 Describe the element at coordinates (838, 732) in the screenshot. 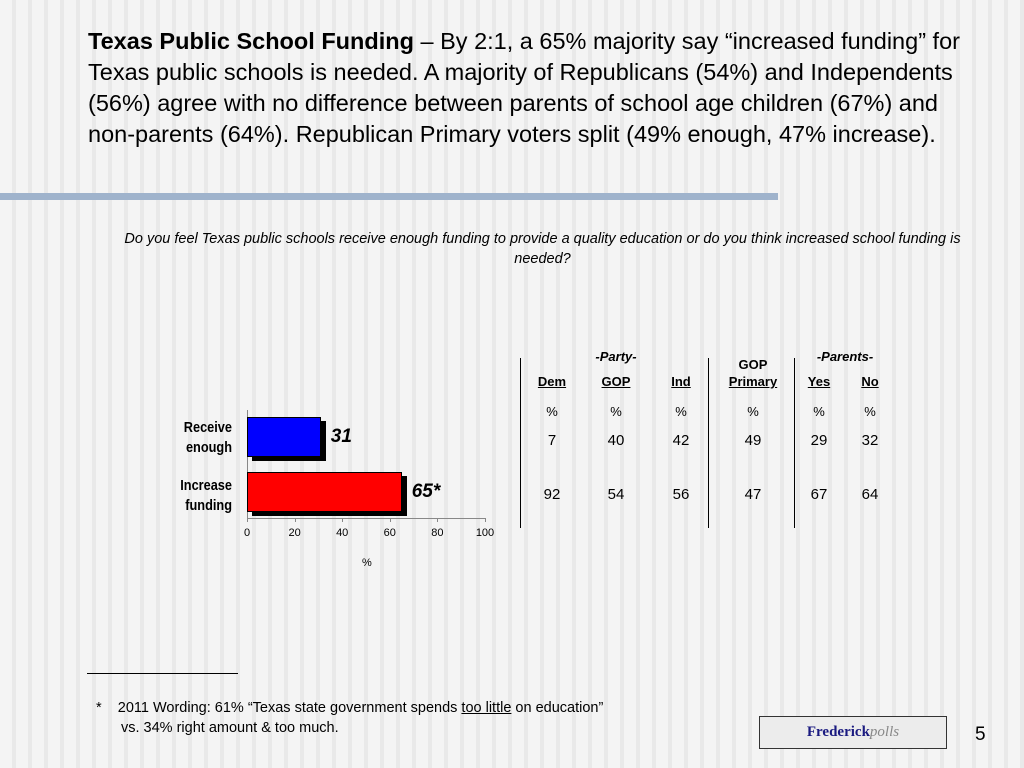

I see `logo-brand: Frederick` at that location.